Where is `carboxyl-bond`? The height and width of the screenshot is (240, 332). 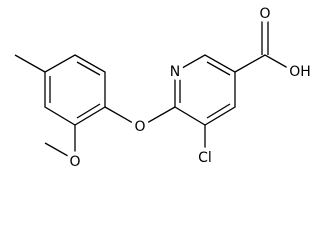
carboxyl-bond is located at coordinates (265, 45).